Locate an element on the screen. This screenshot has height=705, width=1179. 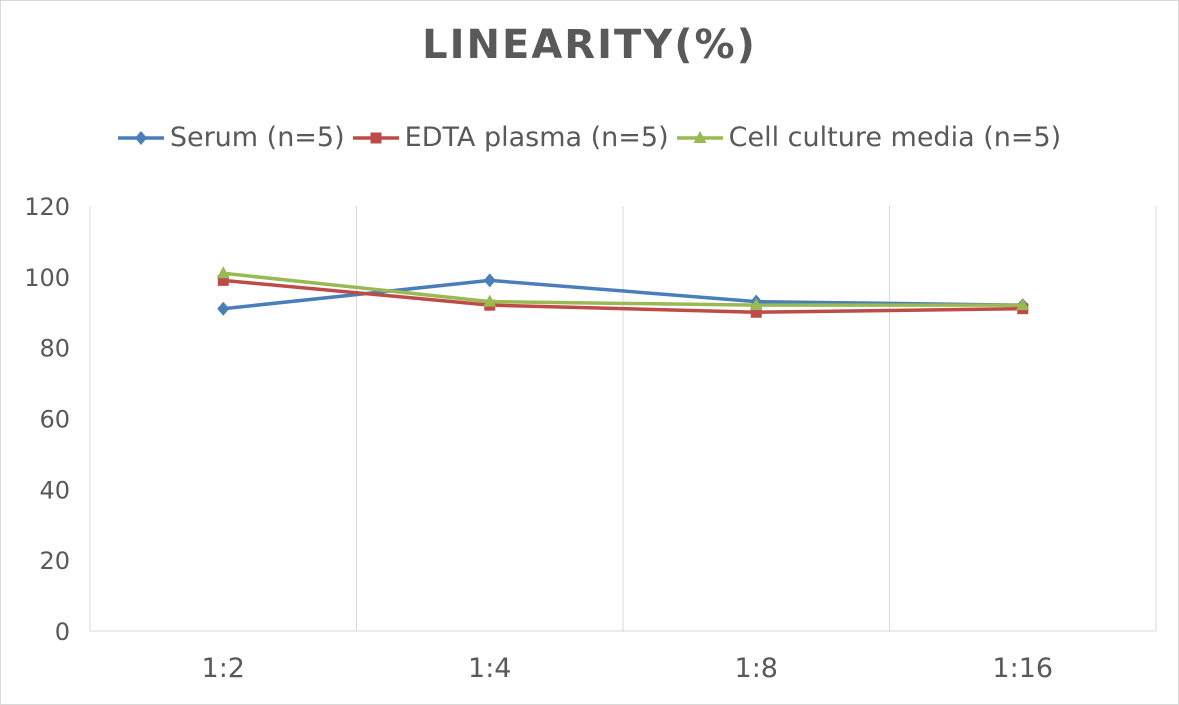
x-tick-label: 1:2 is located at coordinates (223, 668).